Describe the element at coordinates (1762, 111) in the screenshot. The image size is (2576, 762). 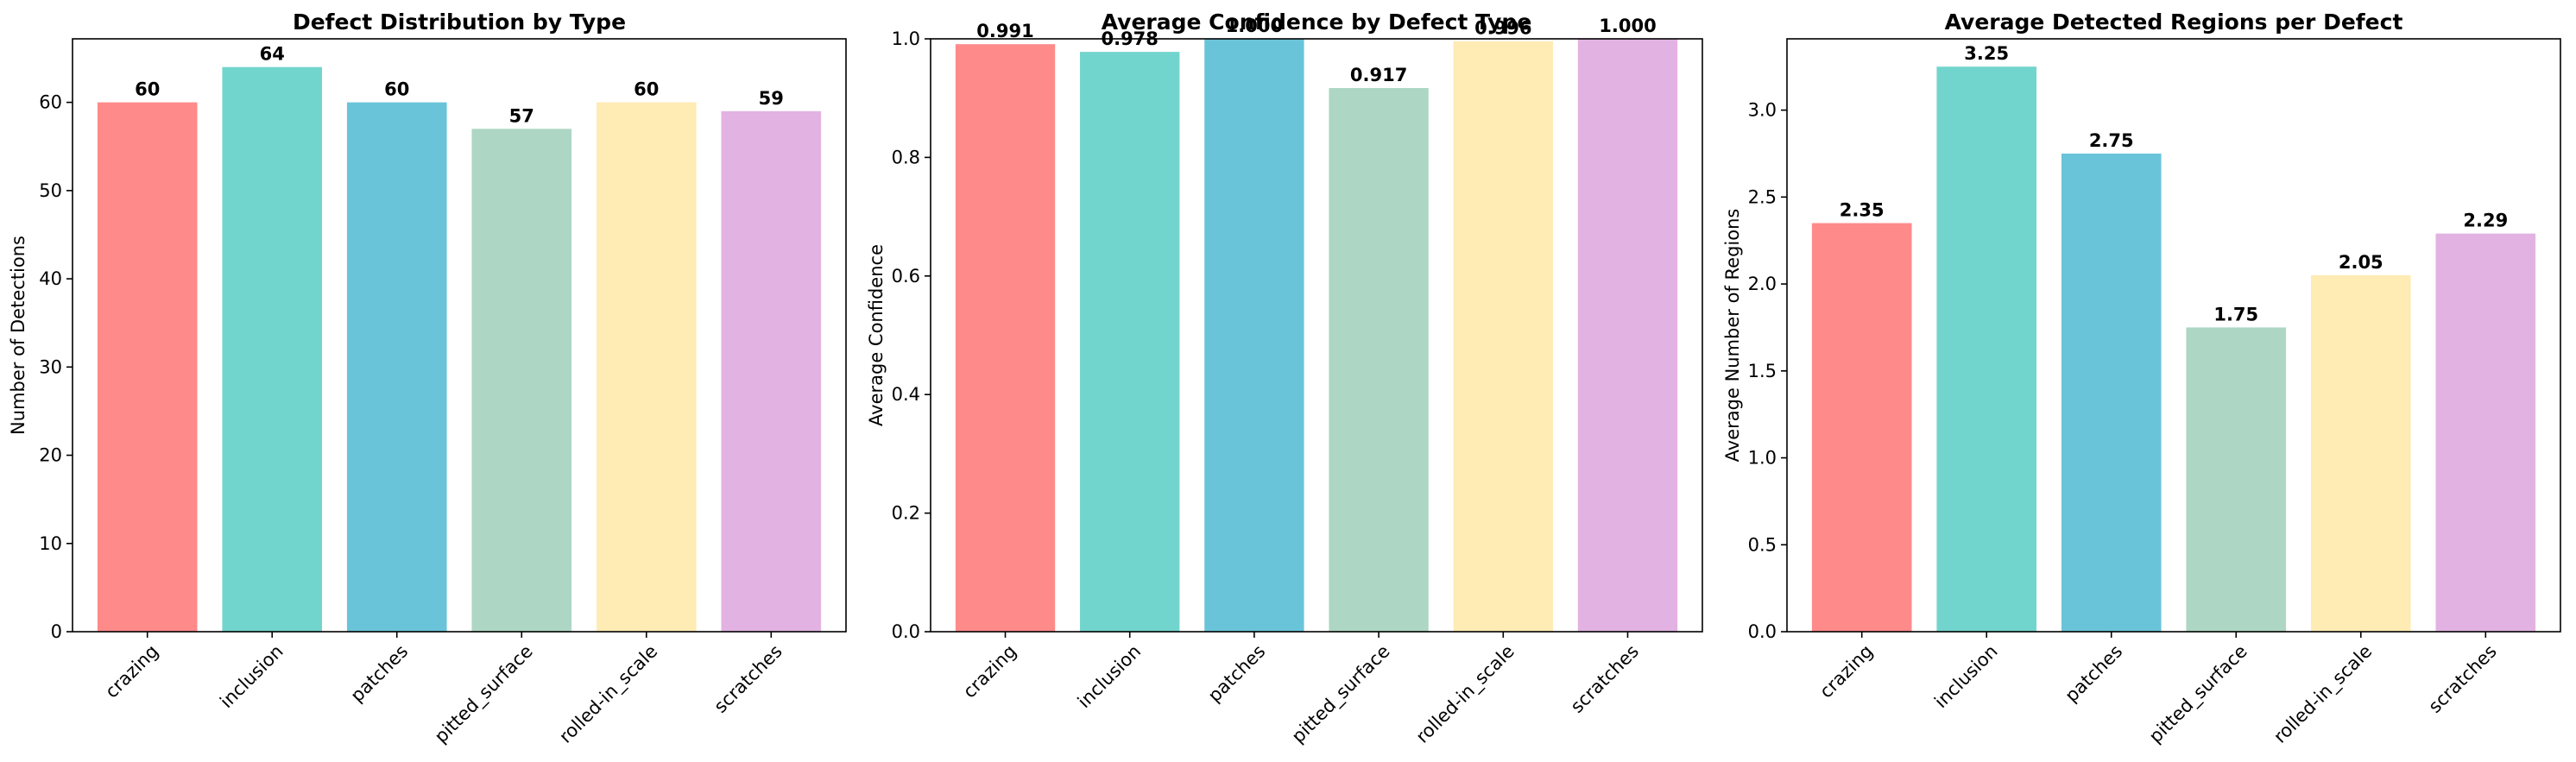
I see `y-tick-label: 3.0` at that location.